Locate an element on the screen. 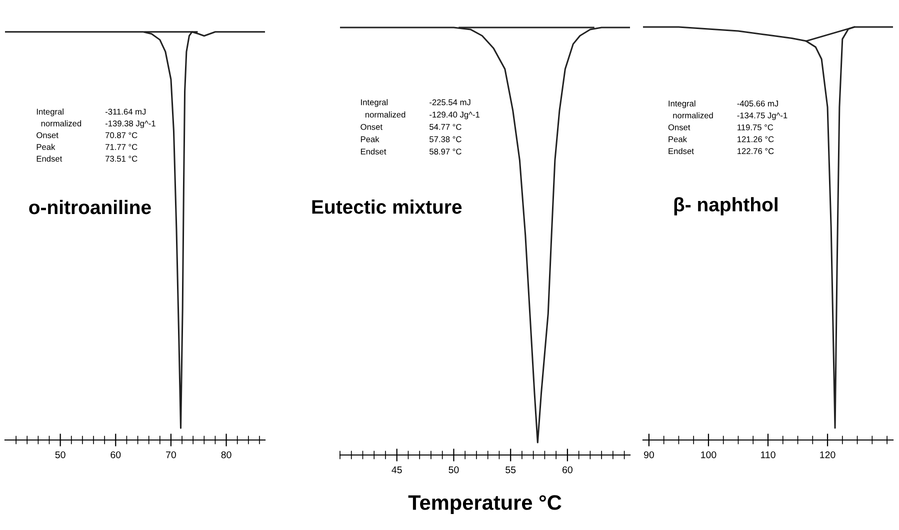 The height and width of the screenshot is (530, 899). annotation: -134.75 Jg^-1 is located at coordinates (762, 116).